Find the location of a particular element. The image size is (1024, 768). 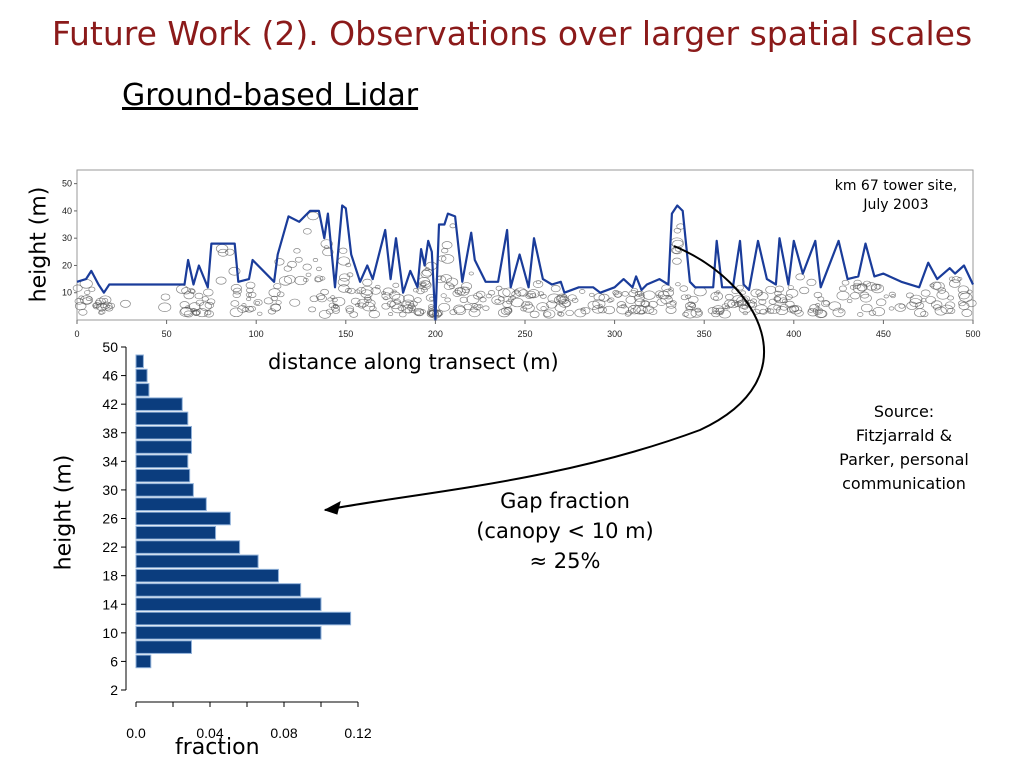

lidar-y-tick-label: 40 is located at coordinates (67, 211).